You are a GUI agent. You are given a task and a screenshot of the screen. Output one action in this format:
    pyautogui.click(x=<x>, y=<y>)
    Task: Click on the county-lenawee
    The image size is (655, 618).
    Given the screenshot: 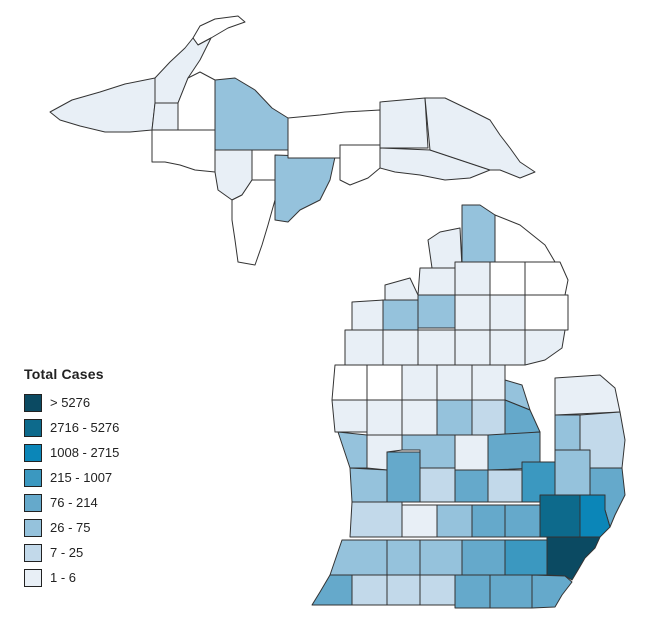 What is the action you would take?
    pyautogui.click(x=511, y=591)
    